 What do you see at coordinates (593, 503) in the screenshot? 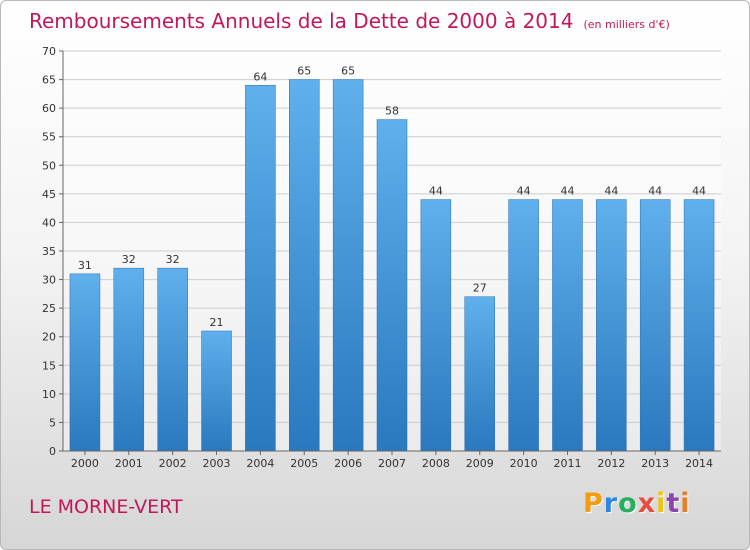
I see `logo-letter: P` at bounding box center [593, 503].